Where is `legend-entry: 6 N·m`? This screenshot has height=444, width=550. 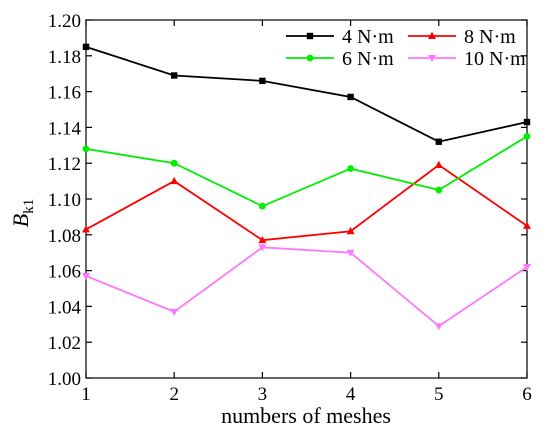
legend-entry: 6 N·m is located at coordinates (340, 59).